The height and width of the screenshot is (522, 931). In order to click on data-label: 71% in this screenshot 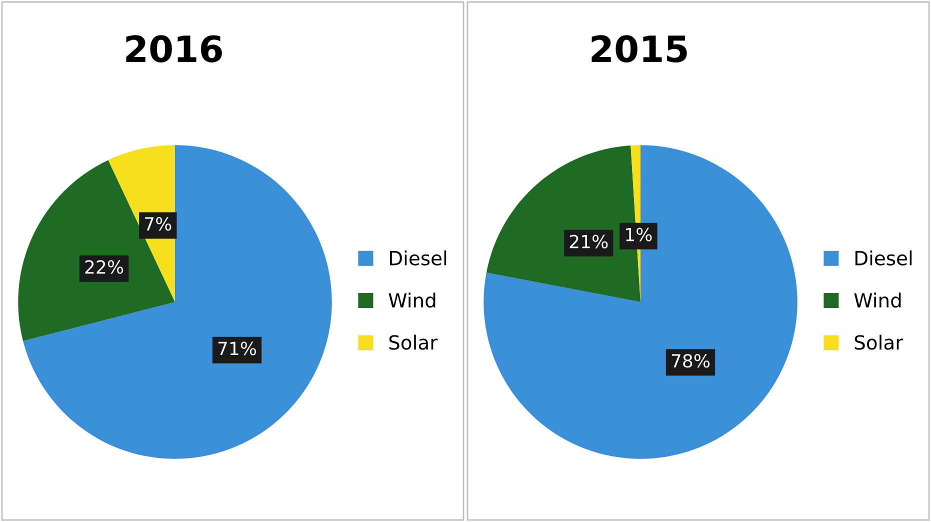, I will do `click(237, 349)`.